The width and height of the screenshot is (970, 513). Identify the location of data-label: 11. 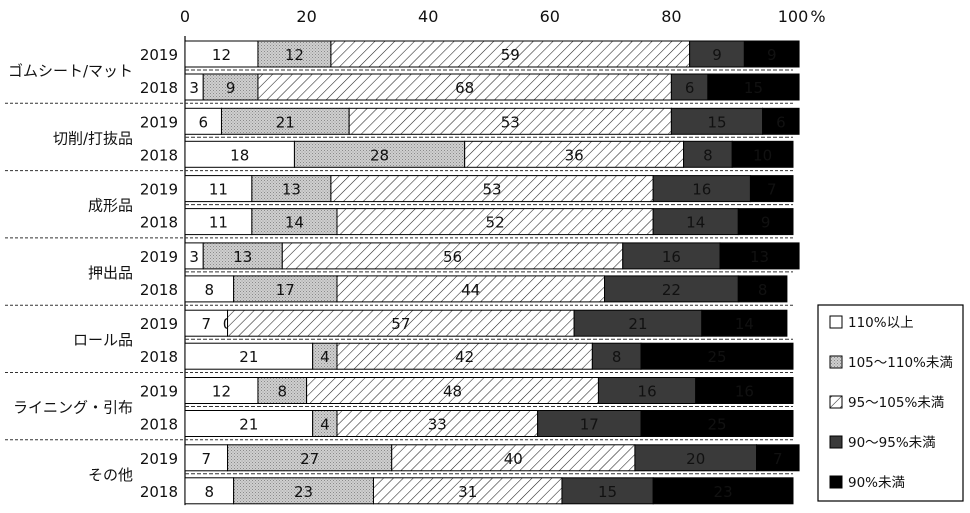
(218, 223).